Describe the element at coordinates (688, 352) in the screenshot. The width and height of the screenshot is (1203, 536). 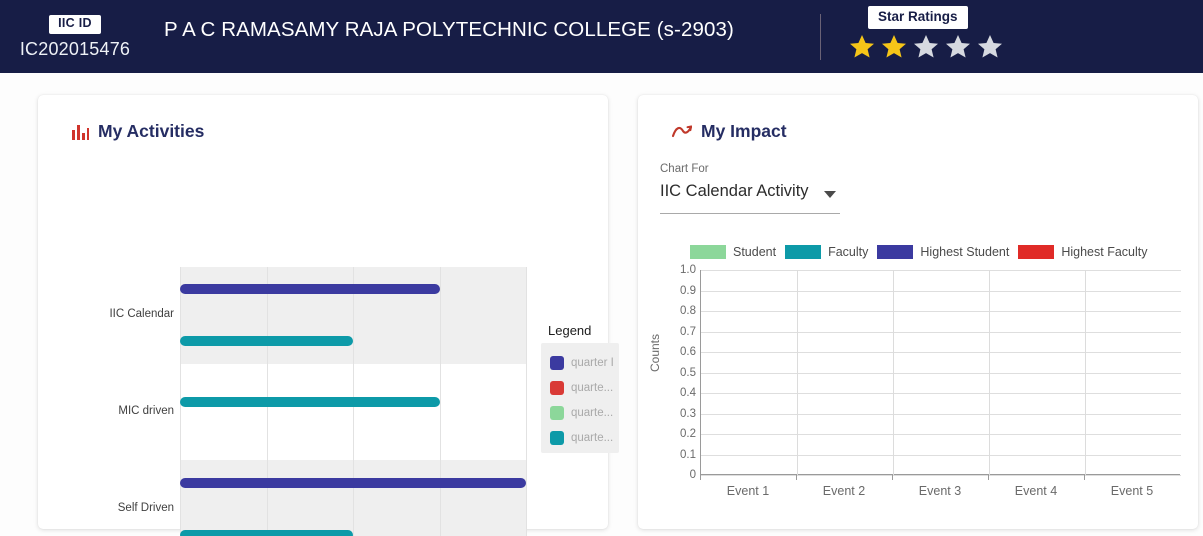
I see `impact-y-tick: 0.6` at that location.